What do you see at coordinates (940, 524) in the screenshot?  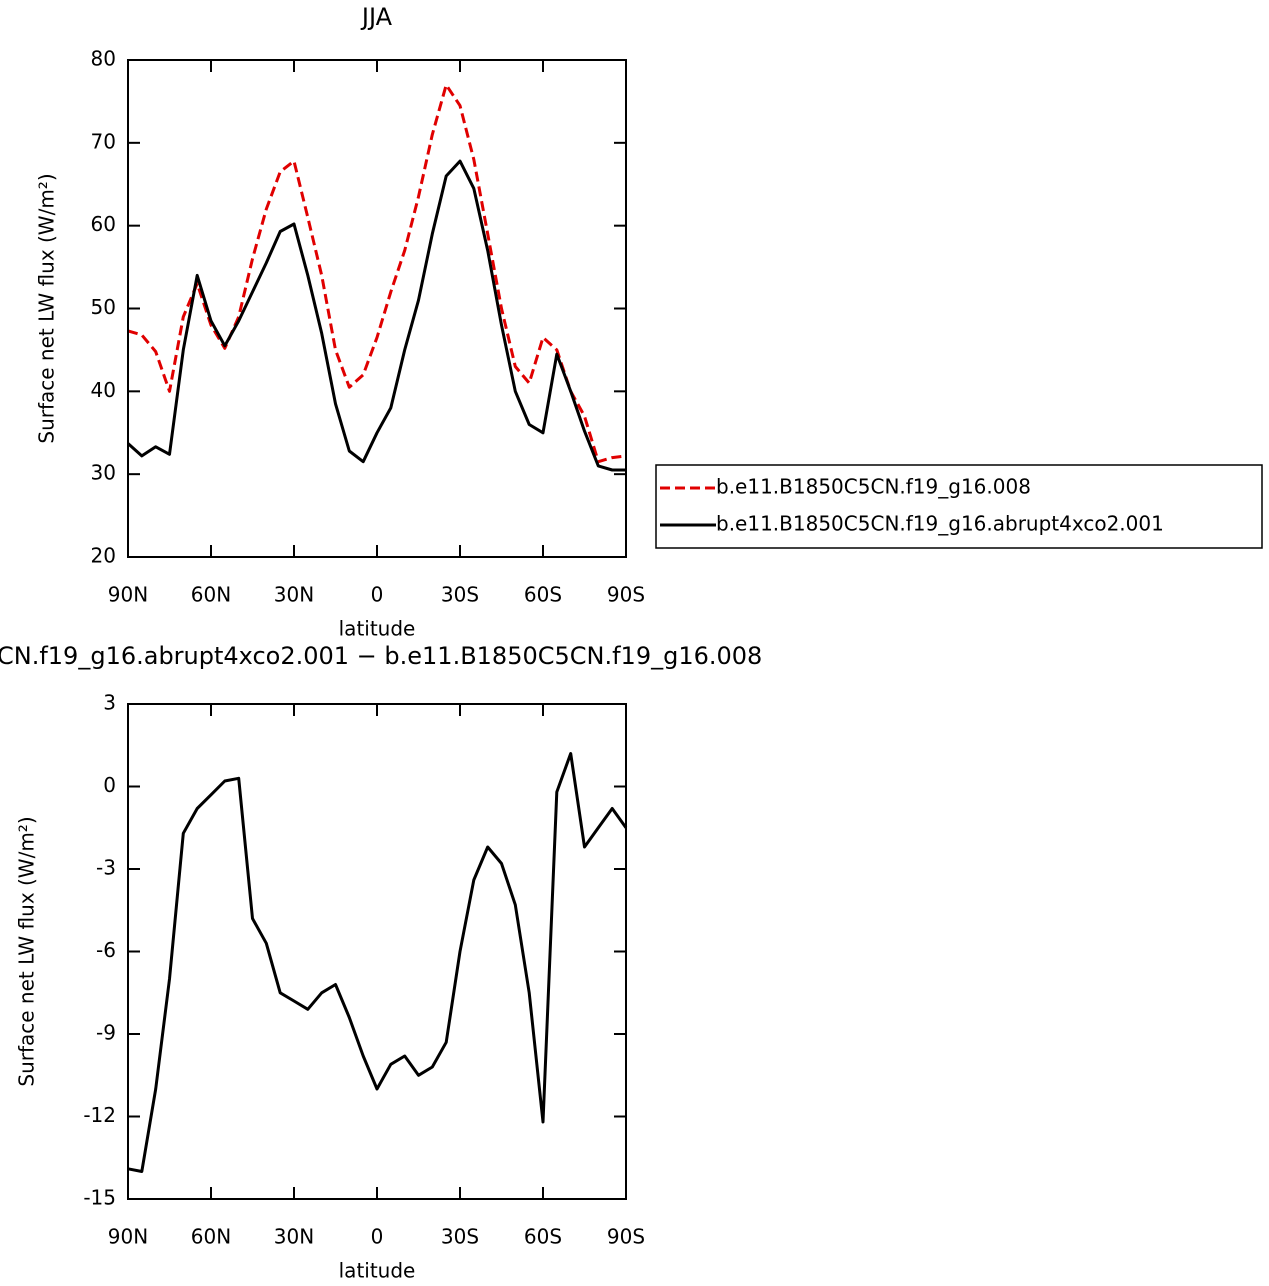 I see `legend-label: b.e11.B1850C5CN.f19_g16.abrupt4xco2.001` at bounding box center [940, 524].